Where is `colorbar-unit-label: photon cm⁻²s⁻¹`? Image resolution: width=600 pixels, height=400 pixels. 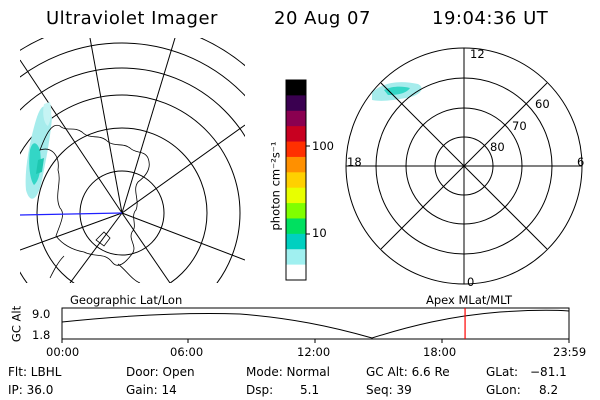
colorbar-unit-label: photon cm⁻²s⁻¹ is located at coordinates (275, 186).